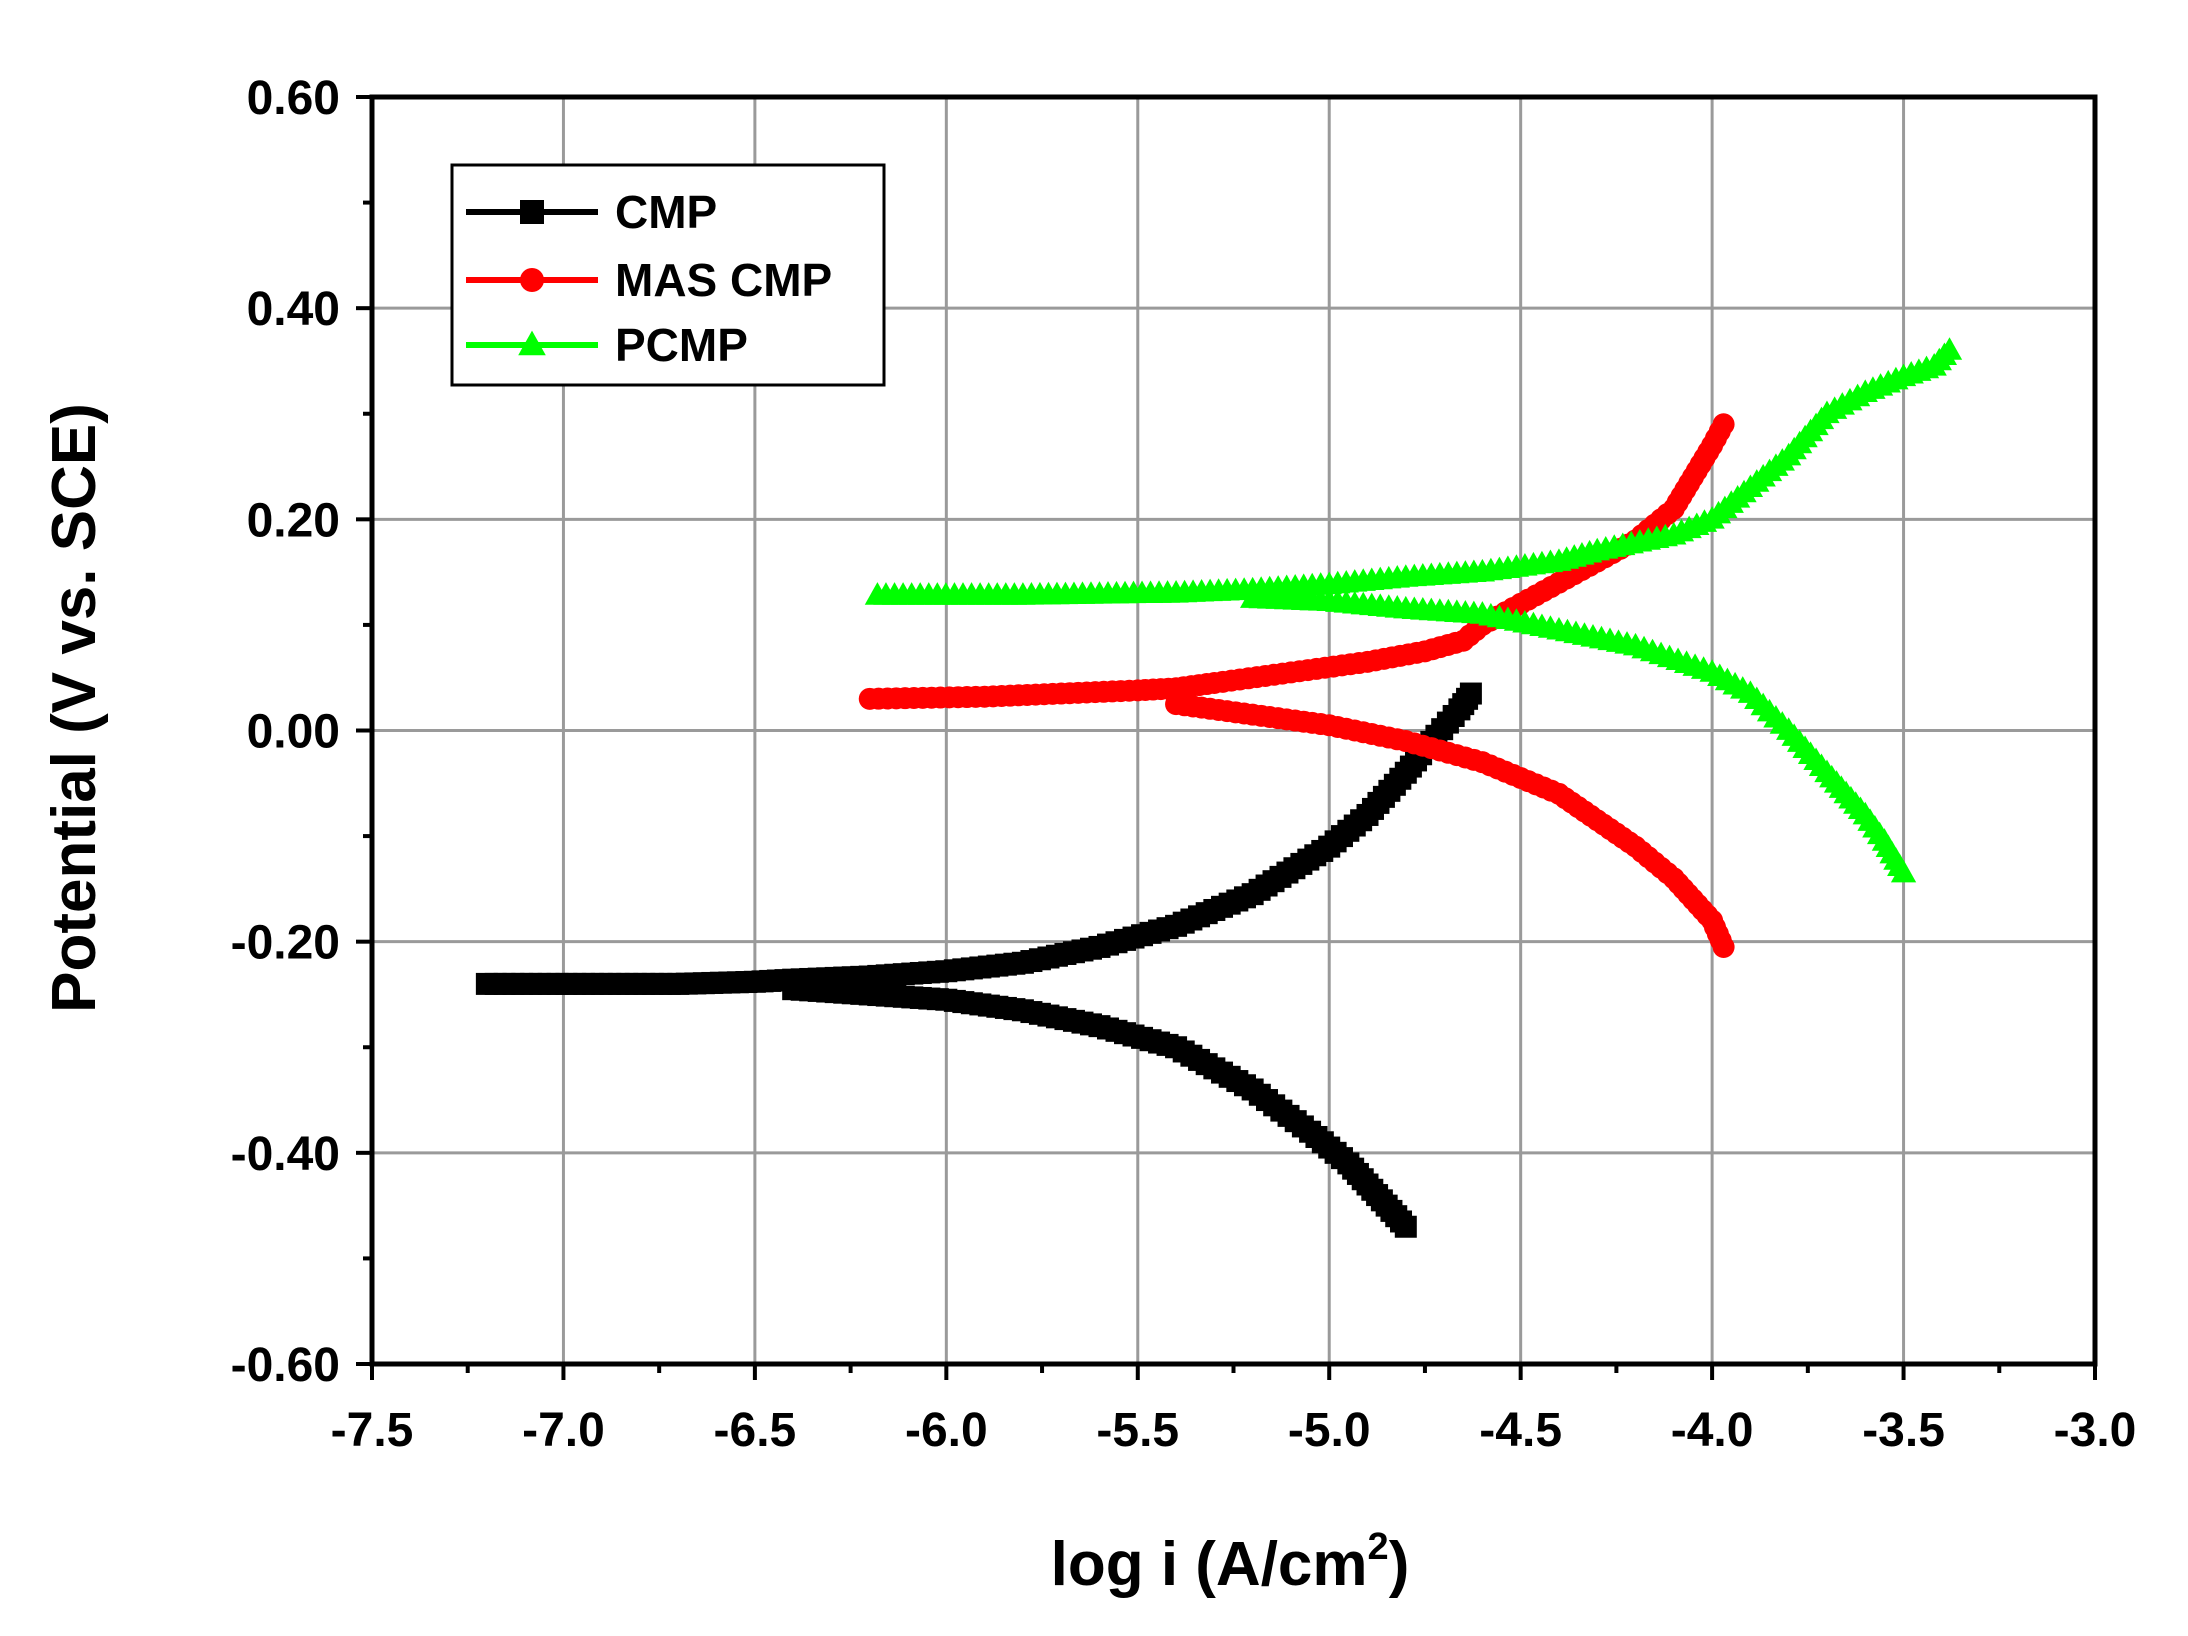 This screenshot has height=1636, width=2188. Describe the element at coordinates (1329, 1430) in the screenshot. I see `x-tick-label: -5.0` at that location.